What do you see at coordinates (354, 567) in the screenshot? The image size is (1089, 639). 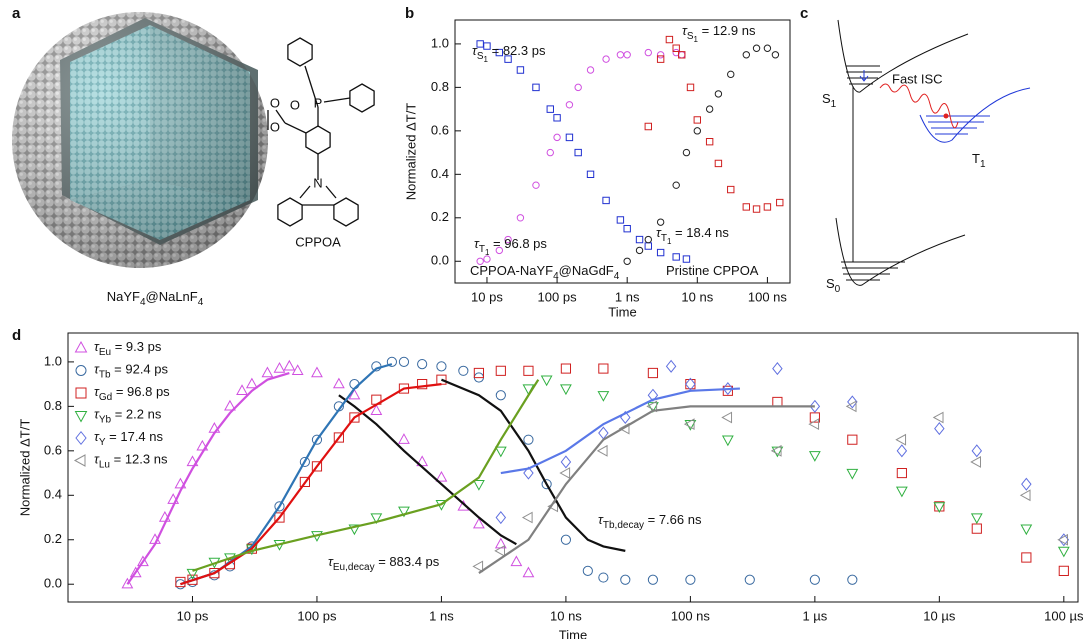 I see `text-part: Eu,decay` at bounding box center [354, 567].